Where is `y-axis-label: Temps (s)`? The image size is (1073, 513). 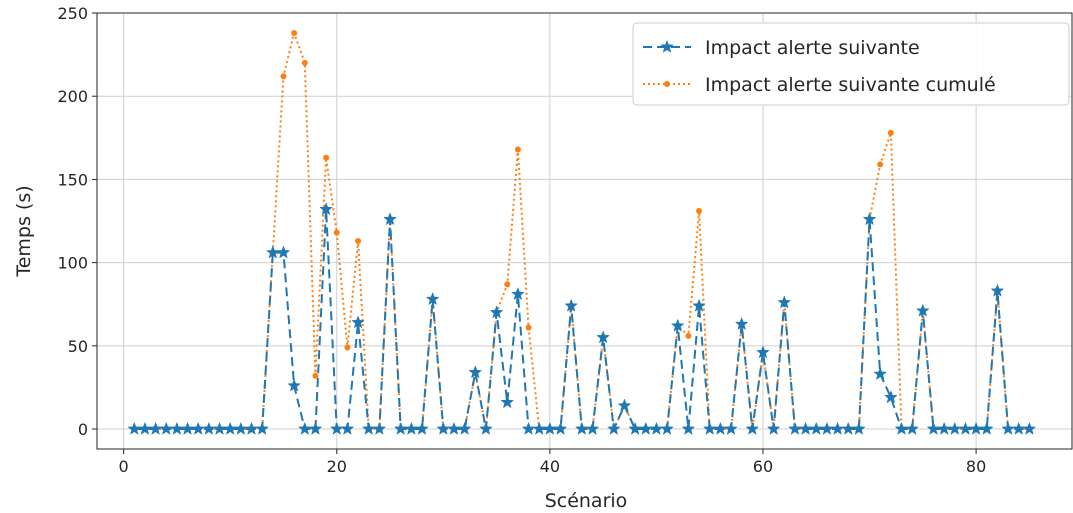 y-axis-label: Temps (s) is located at coordinates (24, 231).